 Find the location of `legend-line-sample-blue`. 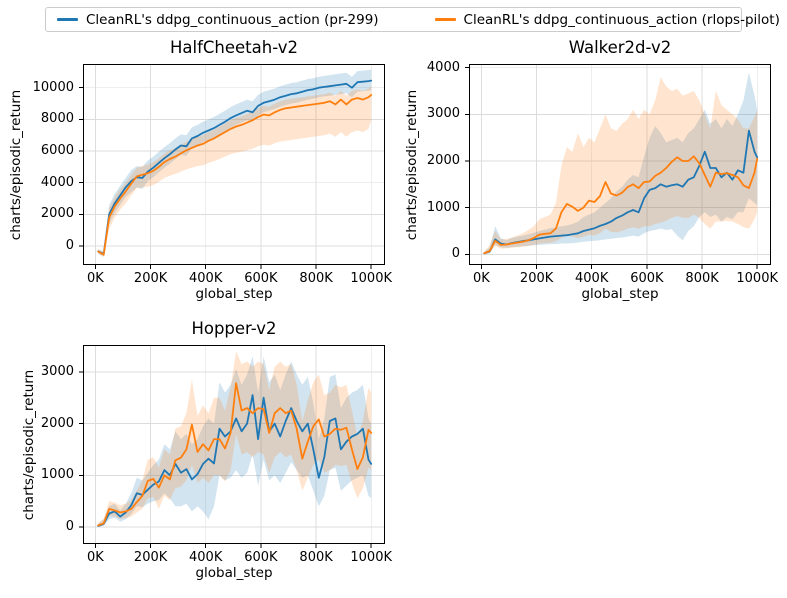

legend-line-sample-blue is located at coordinates (67, 19).